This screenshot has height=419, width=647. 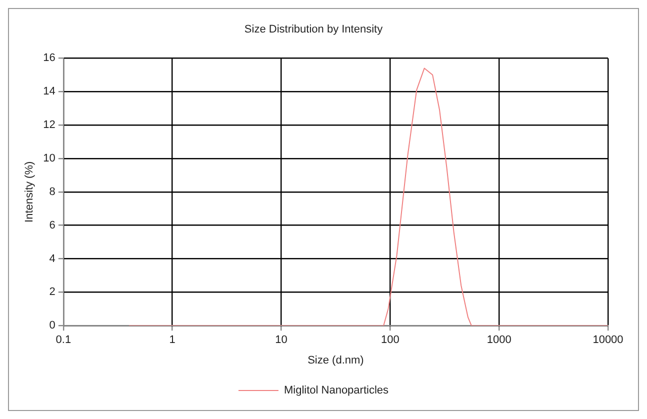 What do you see at coordinates (390, 340) in the screenshot?
I see `x-tick-label: 100` at bounding box center [390, 340].